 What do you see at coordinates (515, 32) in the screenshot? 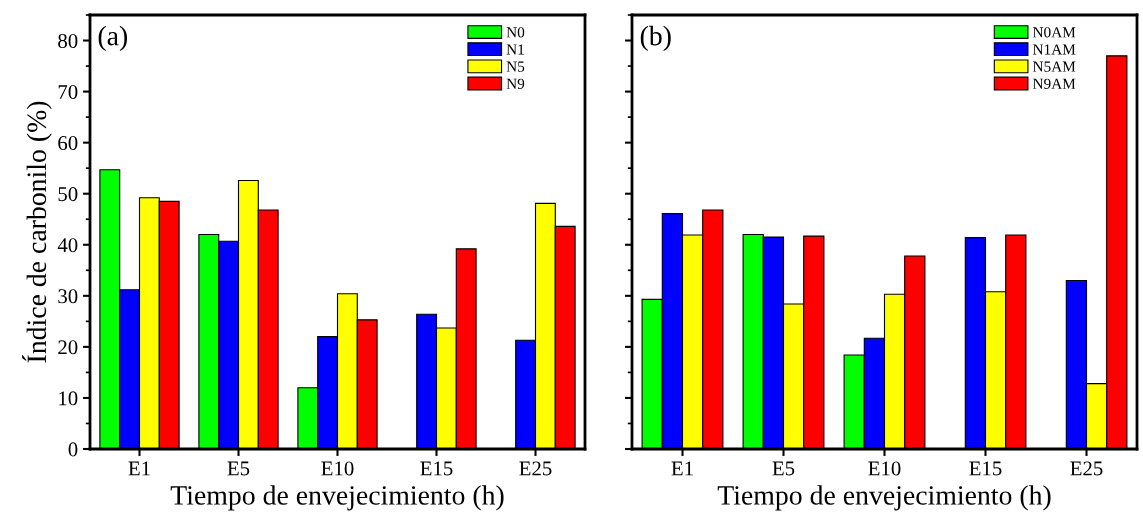
I see `legend-label: N0` at bounding box center [515, 32].